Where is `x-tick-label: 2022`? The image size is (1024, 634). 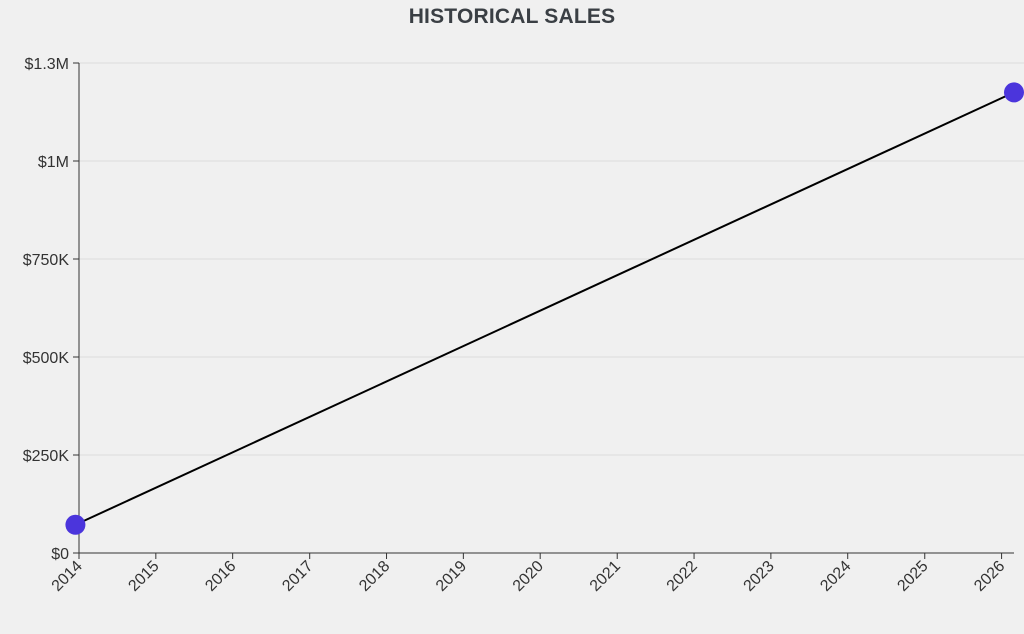 x-tick-label: 2022 is located at coordinates (682, 576).